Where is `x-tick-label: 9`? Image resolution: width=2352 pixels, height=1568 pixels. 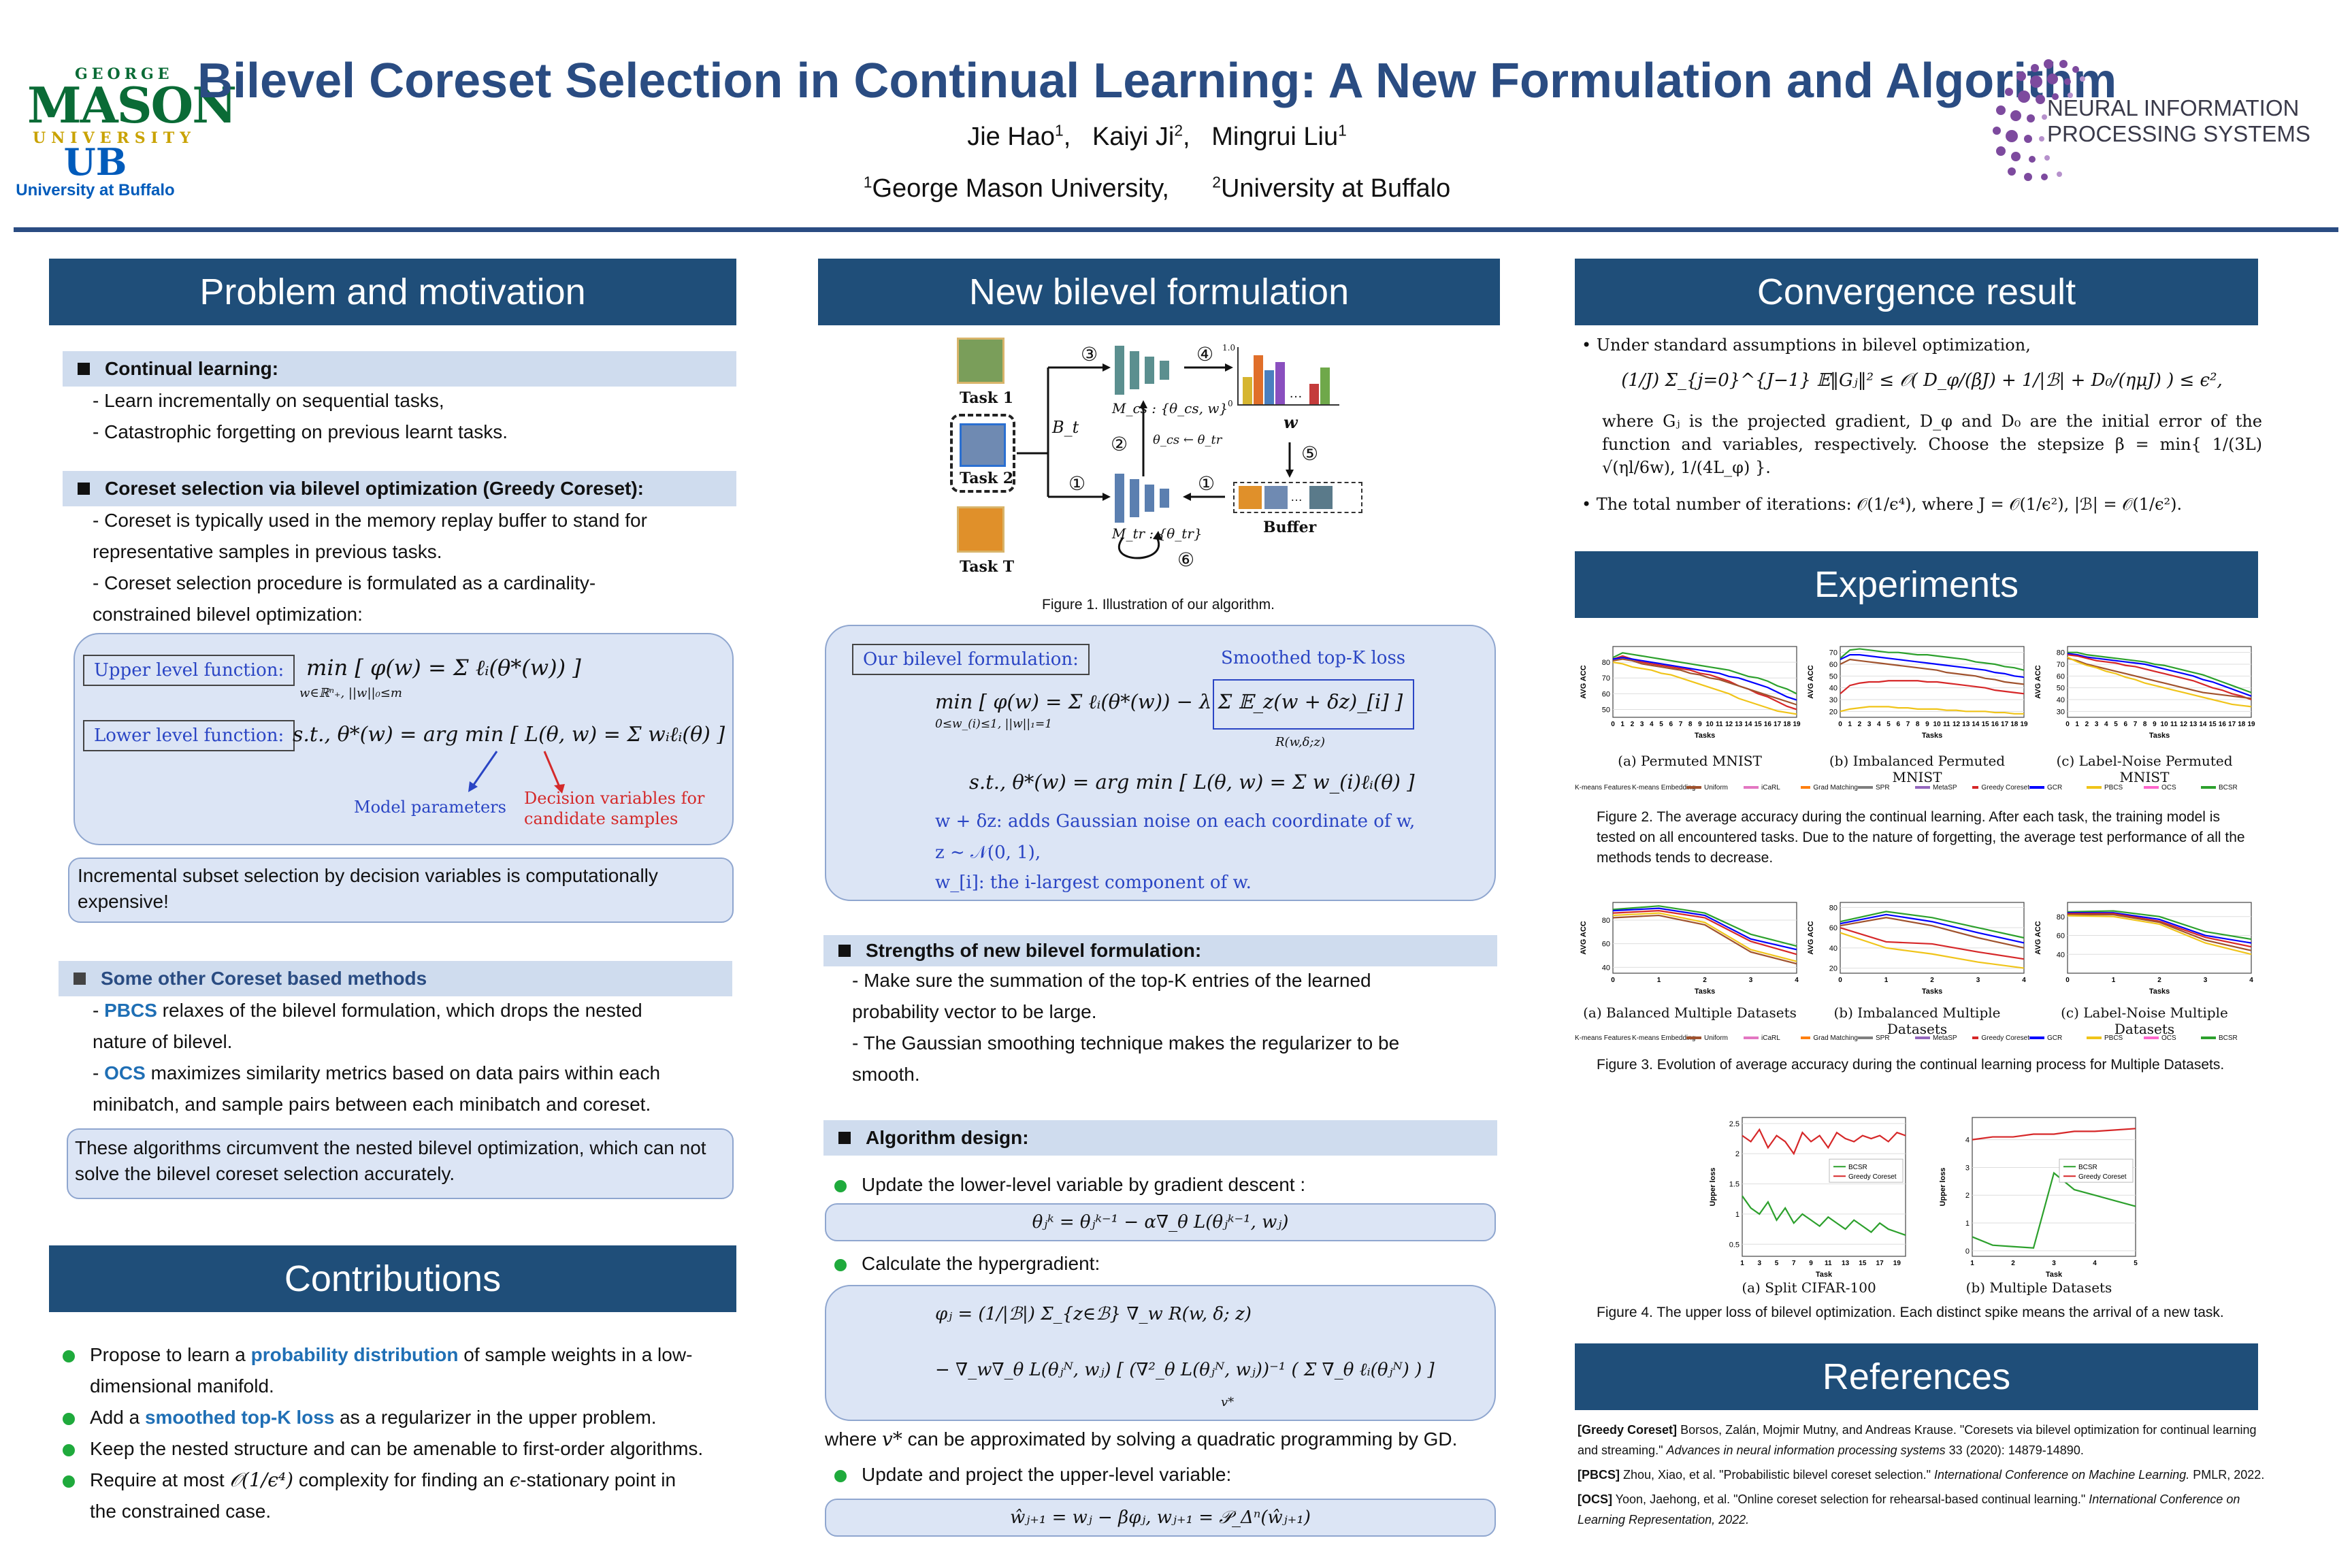
x-tick-label: 9 is located at coordinates (1927, 725).